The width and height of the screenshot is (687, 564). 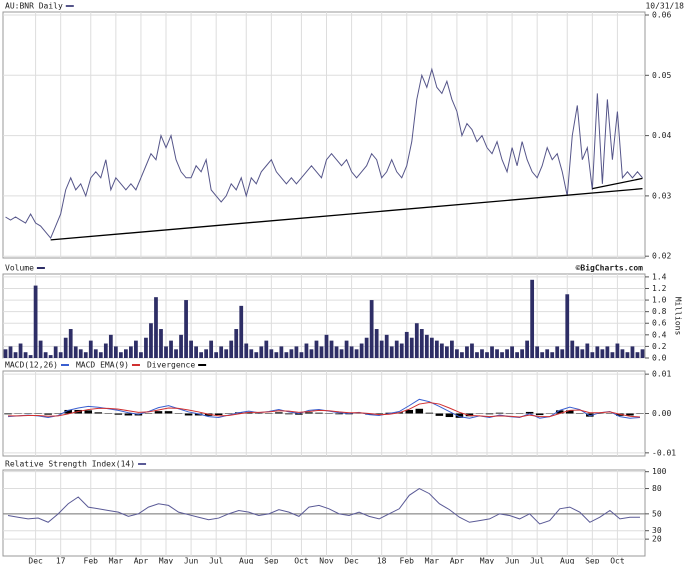 I want to click on y-axis-label: Millions, so click(x=678, y=316).